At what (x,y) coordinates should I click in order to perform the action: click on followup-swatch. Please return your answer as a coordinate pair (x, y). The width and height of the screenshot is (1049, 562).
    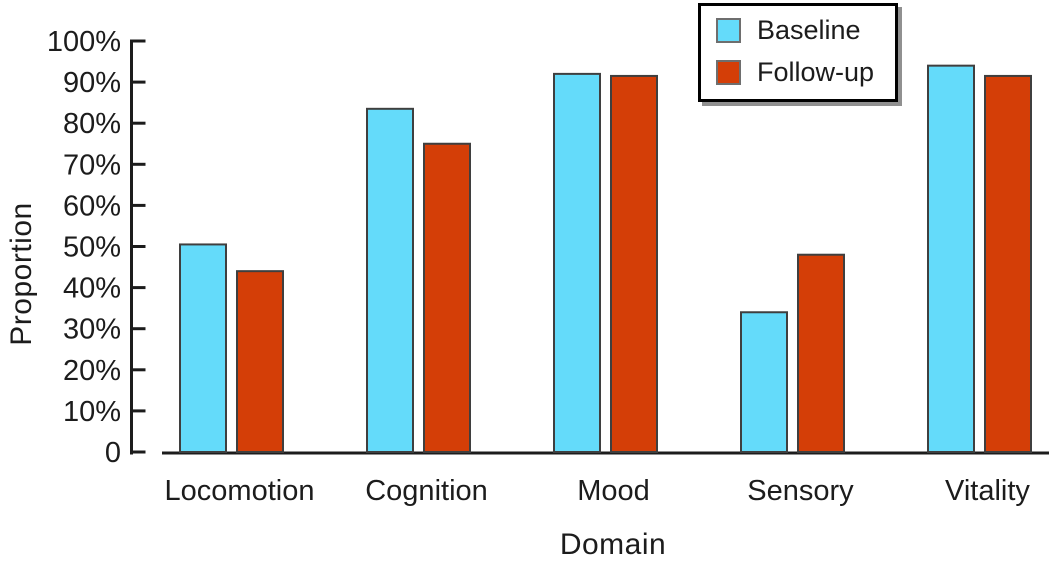
    Looking at the image, I should click on (728, 72).